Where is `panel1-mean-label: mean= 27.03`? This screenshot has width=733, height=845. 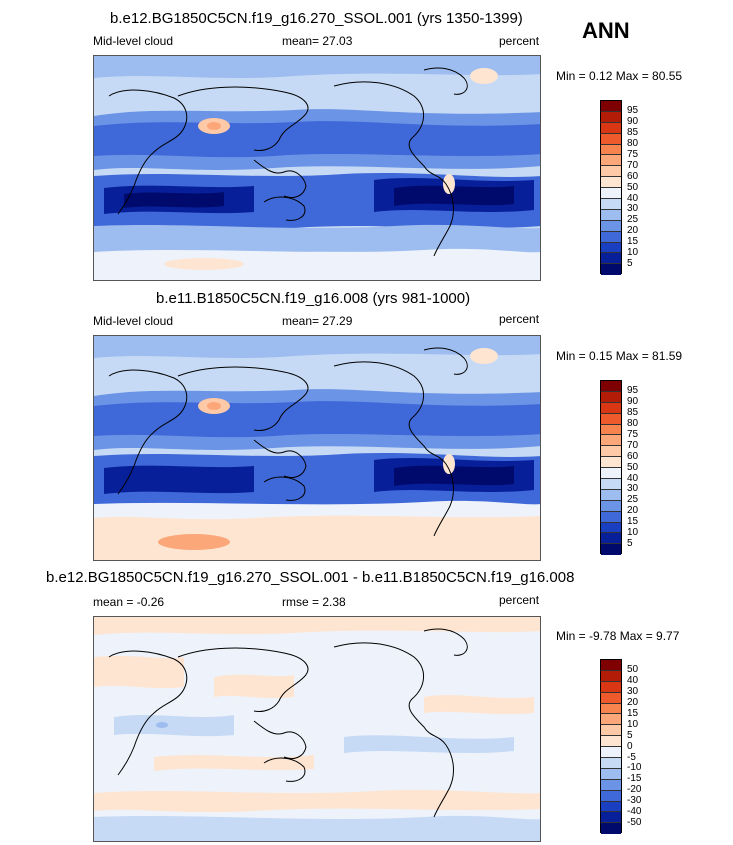
panel1-mean-label: mean= 27.03 is located at coordinates (317, 41).